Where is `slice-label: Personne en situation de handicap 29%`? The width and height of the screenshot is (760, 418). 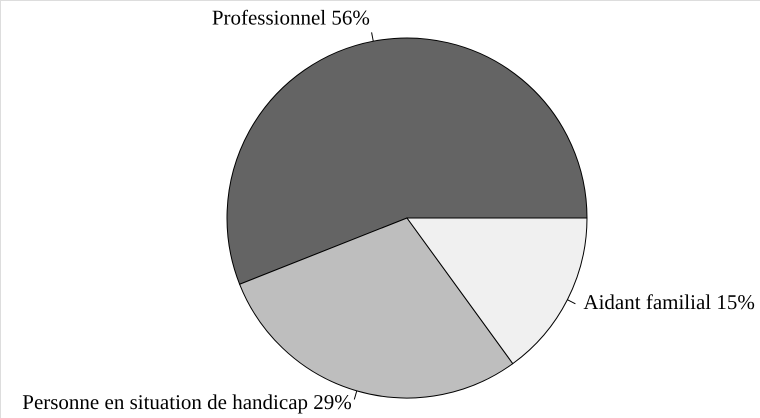
slice-label: Personne en situation de handicap 29% is located at coordinates (187, 402).